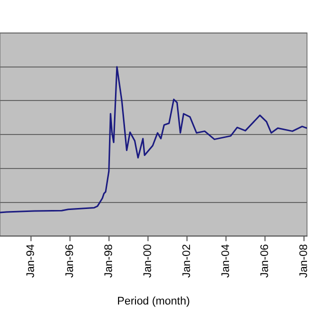  What do you see at coordinates (30, 261) in the screenshot?
I see `x-tick-label: Jan-94` at bounding box center [30, 261].